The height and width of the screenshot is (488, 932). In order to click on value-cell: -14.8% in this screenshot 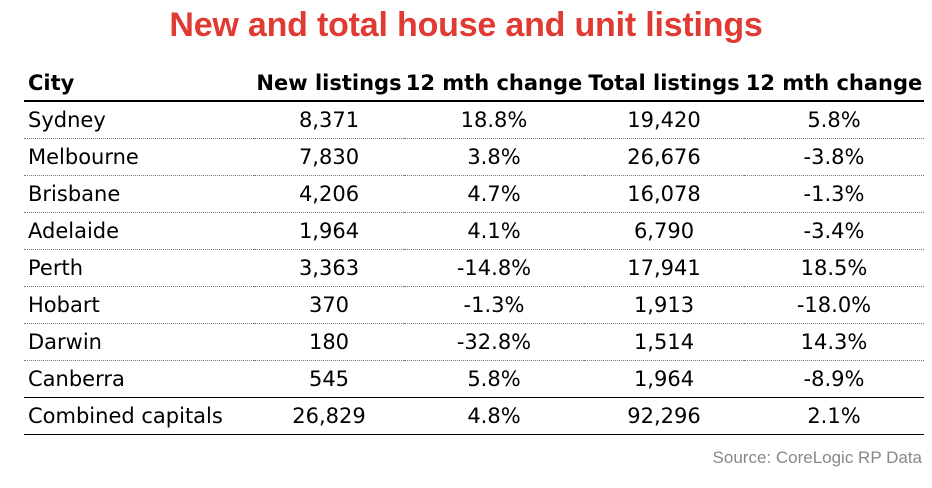, I will do `click(494, 268)`.